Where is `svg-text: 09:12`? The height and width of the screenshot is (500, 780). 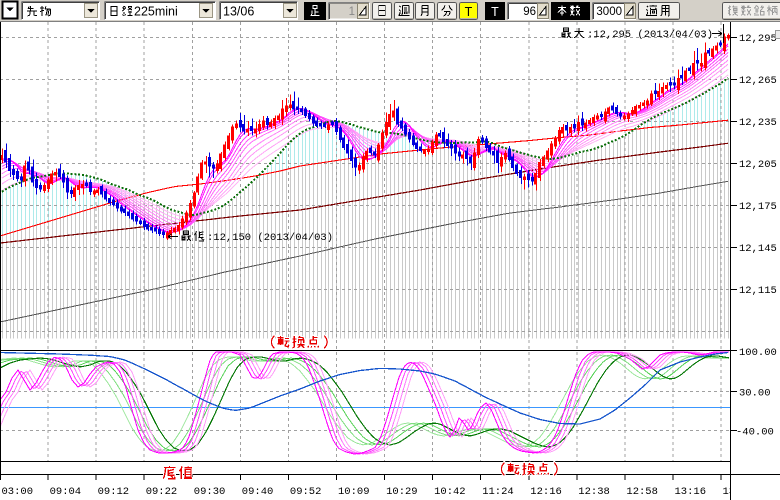
svg-text: 09:12 is located at coordinates (114, 492).